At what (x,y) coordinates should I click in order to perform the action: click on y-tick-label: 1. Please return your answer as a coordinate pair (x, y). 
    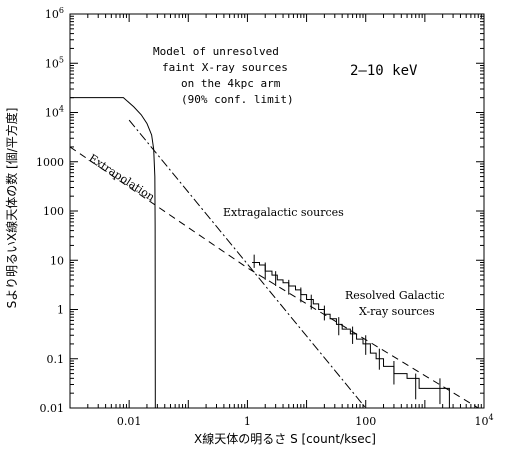
    Looking at the image, I should click on (60, 310).